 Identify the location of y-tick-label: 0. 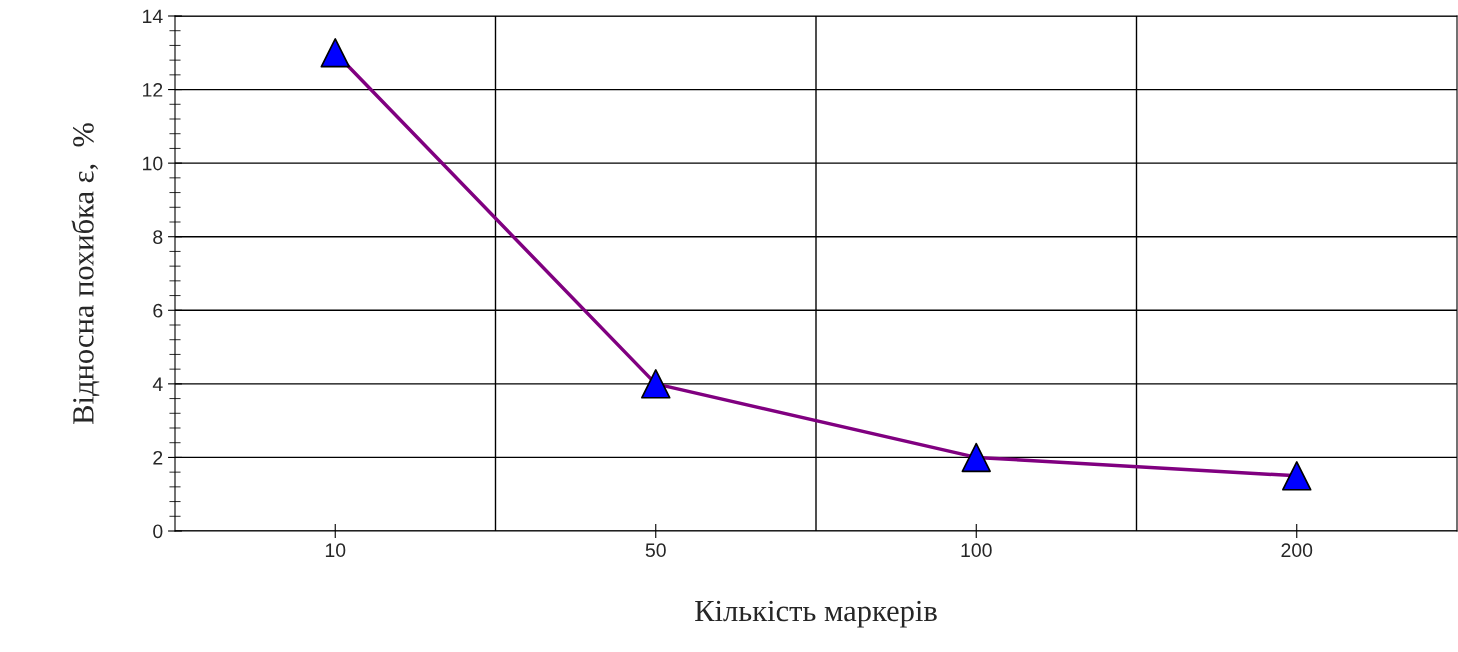
(158, 531).